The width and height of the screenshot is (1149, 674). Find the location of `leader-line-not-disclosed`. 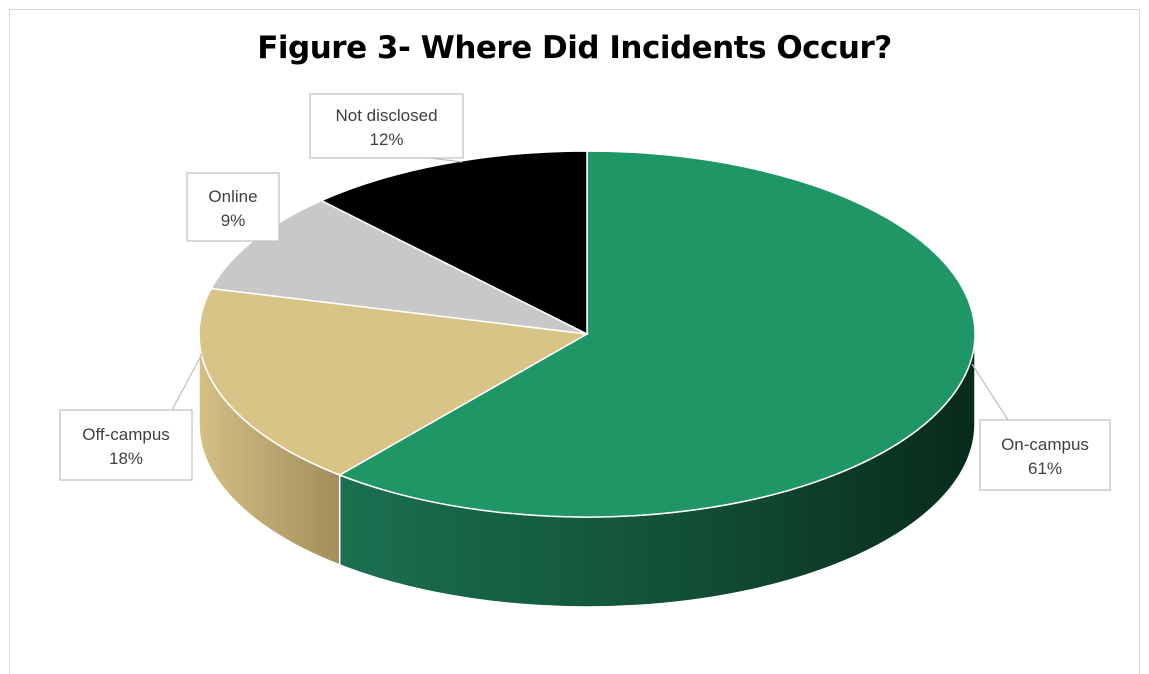

leader-line-not-disclosed is located at coordinates (446, 160).